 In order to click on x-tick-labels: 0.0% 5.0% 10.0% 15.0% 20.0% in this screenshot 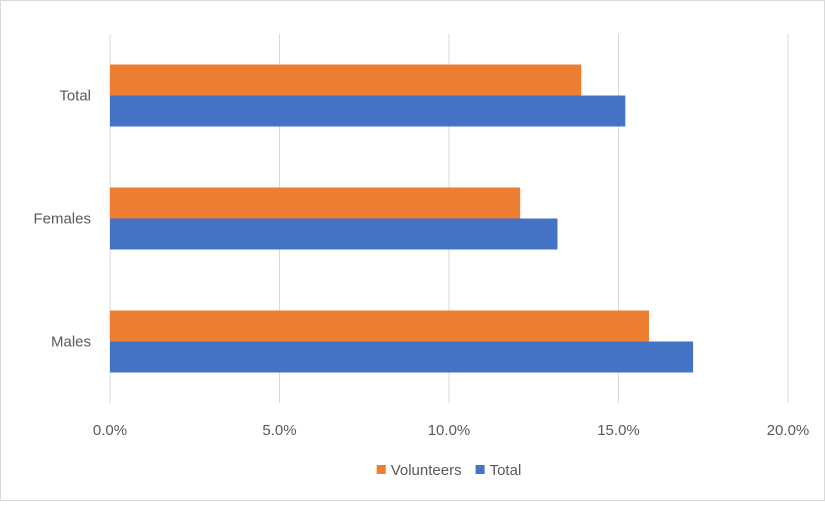, I will do `click(451, 430)`.